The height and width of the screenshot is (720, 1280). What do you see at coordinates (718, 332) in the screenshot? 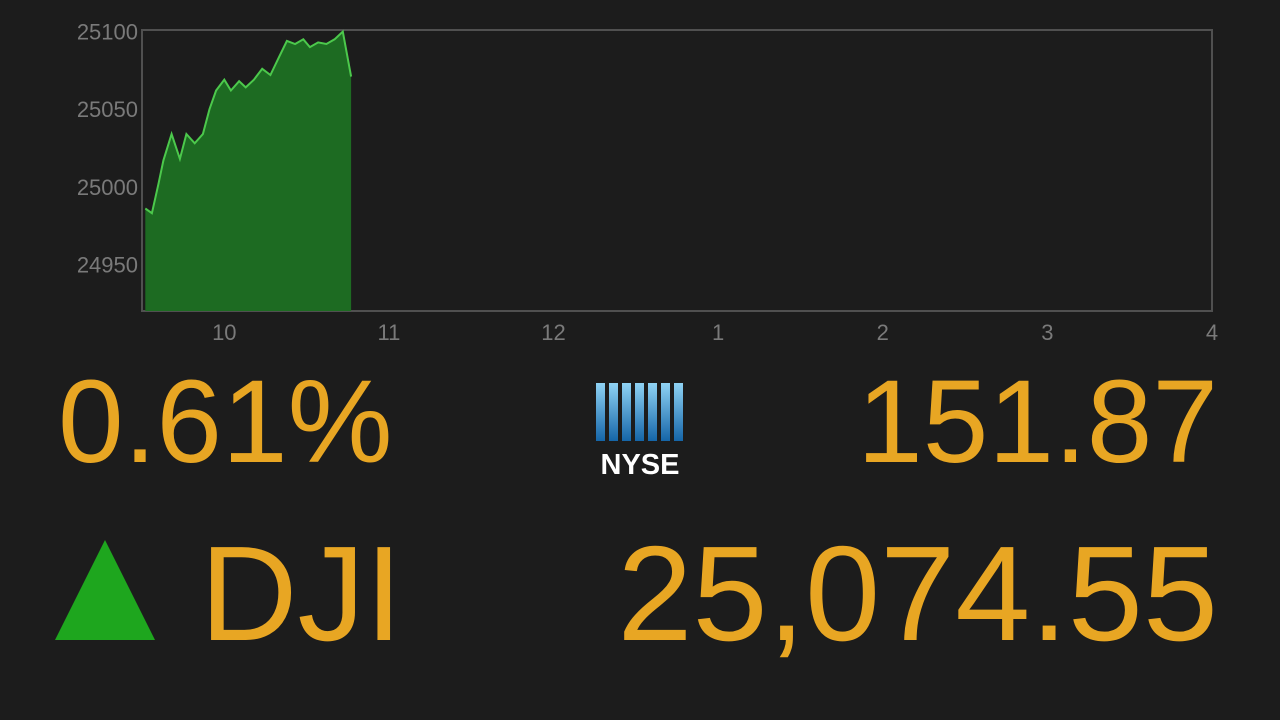
I see `x-tick-label: 1` at bounding box center [718, 332].